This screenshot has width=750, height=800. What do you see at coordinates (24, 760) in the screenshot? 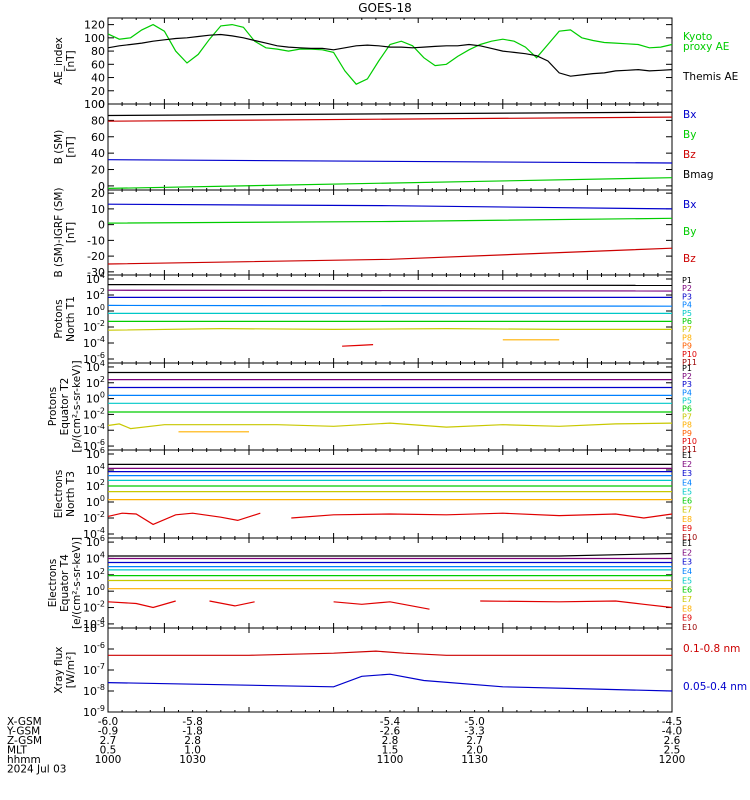
I see `x-row-label: hhmm` at bounding box center [24, 760].